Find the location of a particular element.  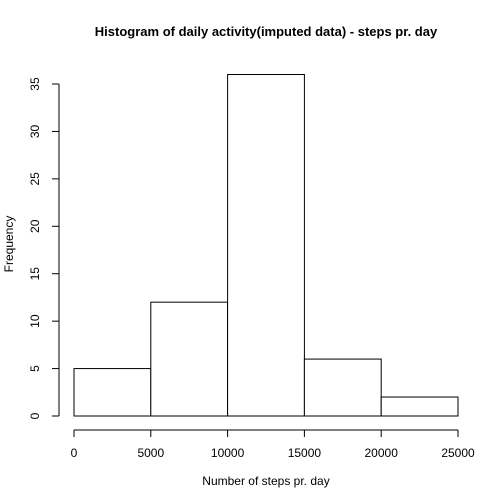

x-tick-label: 10000 is located at coordinates (228, 453).